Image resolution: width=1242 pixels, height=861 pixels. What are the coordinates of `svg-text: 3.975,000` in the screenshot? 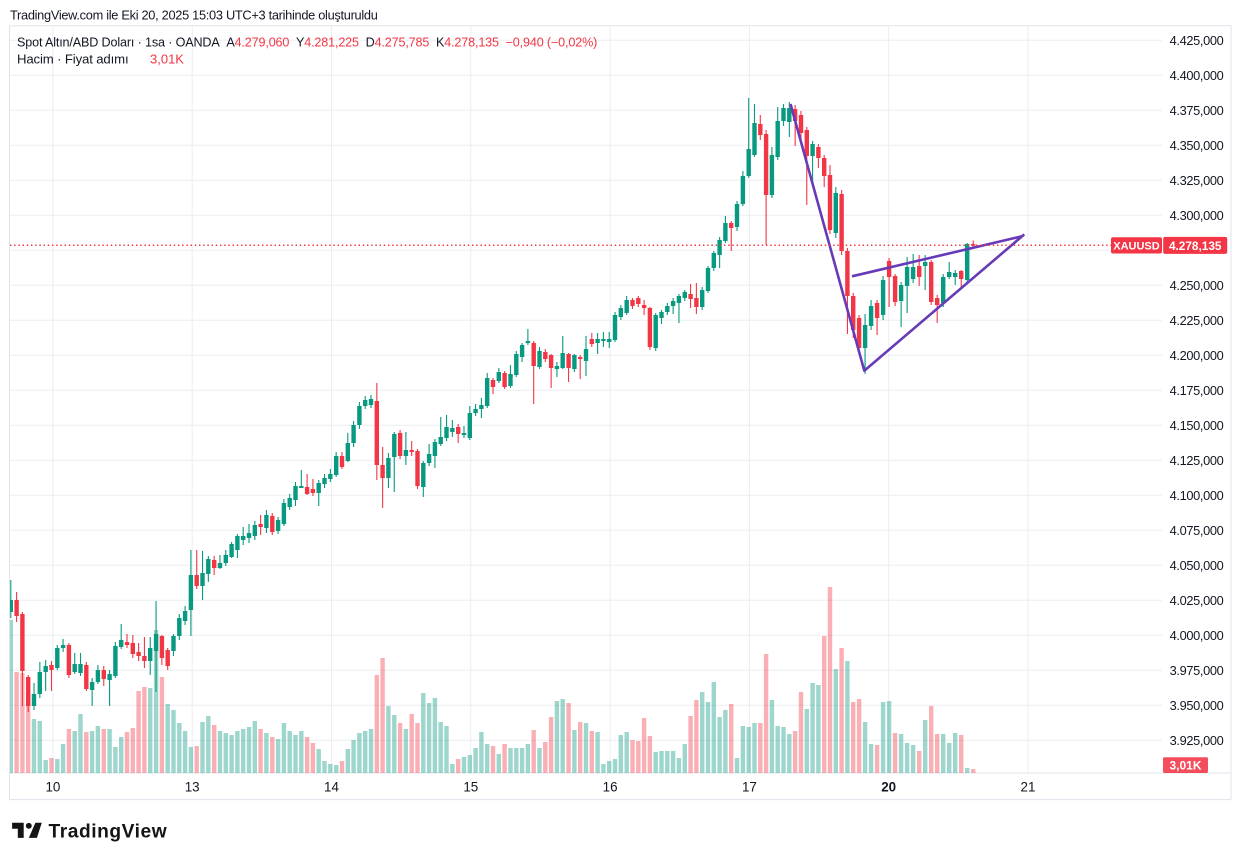 It's located at (1197, 670).